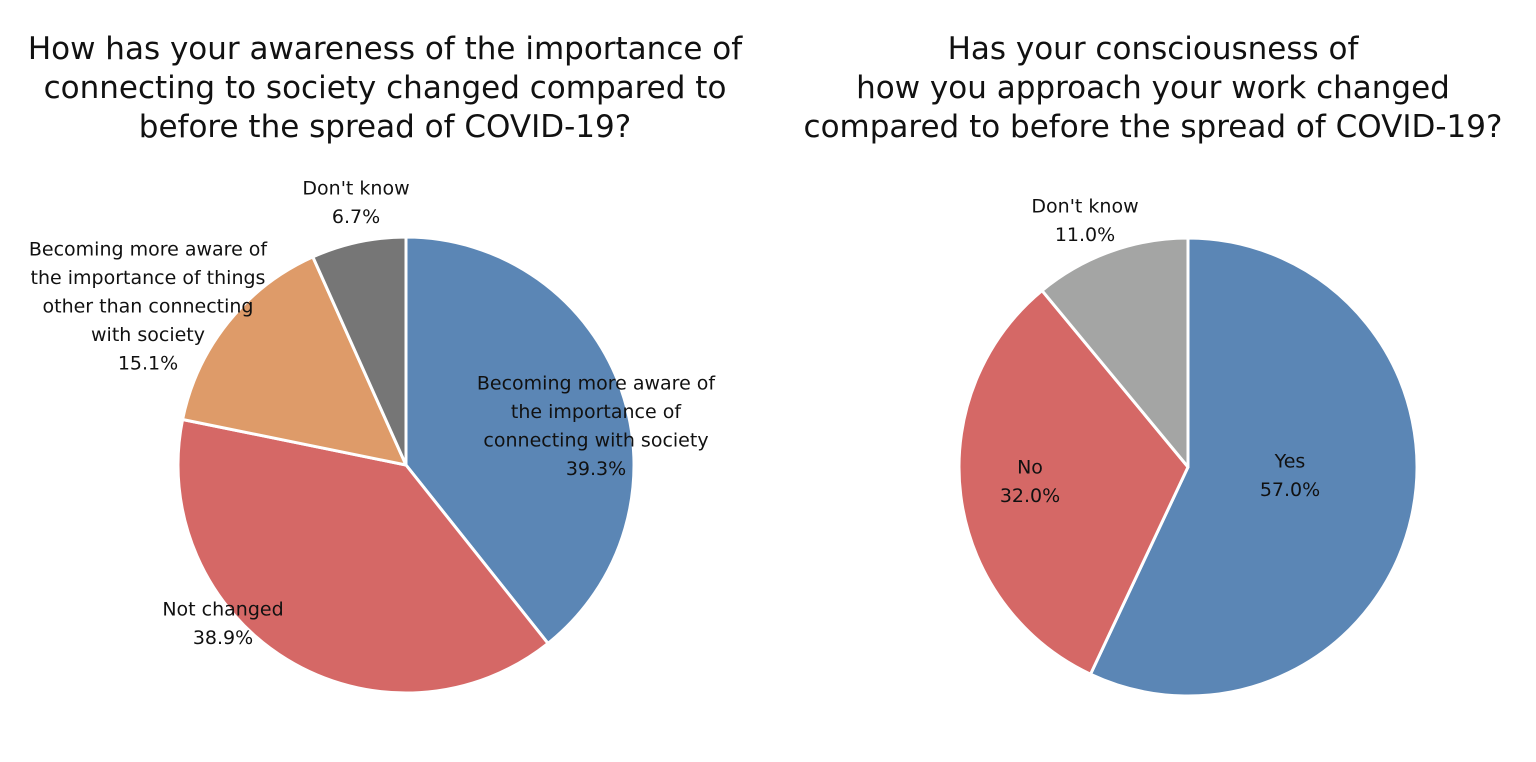 This screenshot has width=1536, height=762. I want to click on pie-slice-becoming-more-aware-of-the-importance-of-things-other-than-connecting-with-society, so click(294, 361).